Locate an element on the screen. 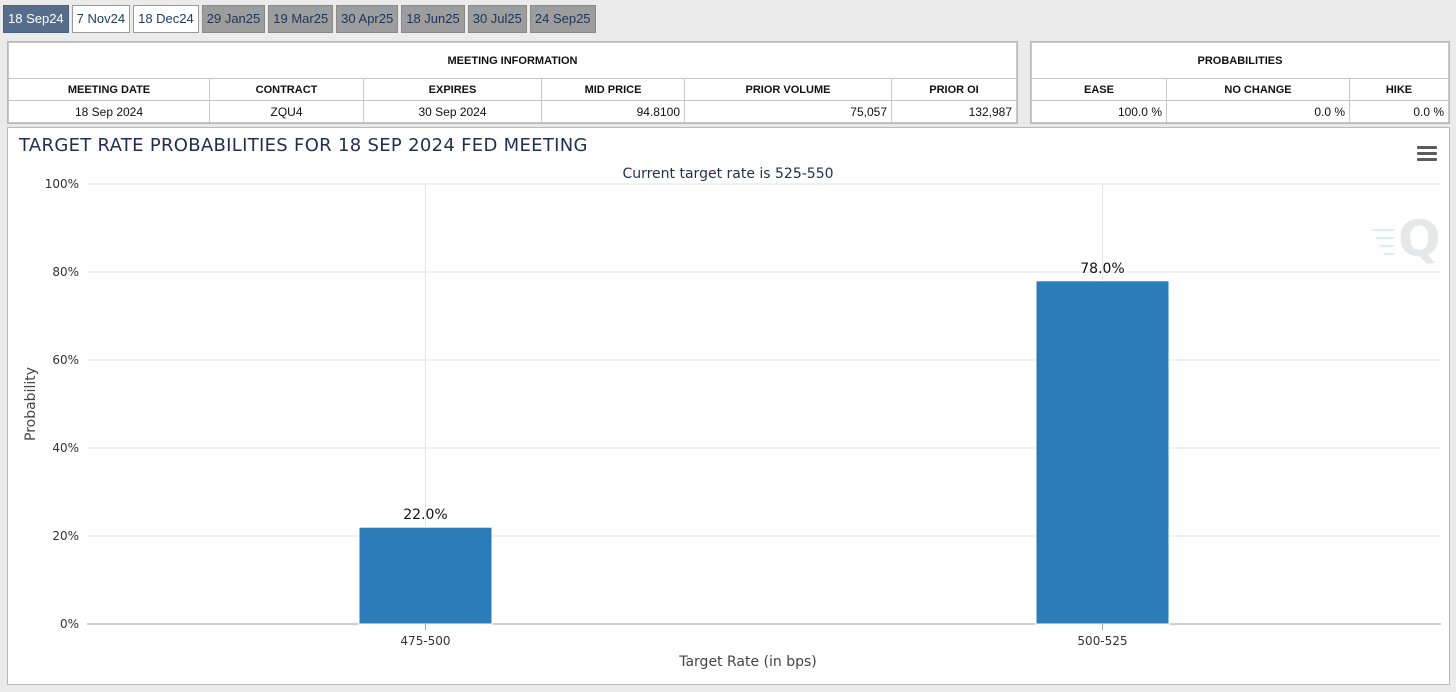 This screenshot has height=692, width=1456. tab-18-jun25: 18 Jun25 is located at coordinates (433, 19).